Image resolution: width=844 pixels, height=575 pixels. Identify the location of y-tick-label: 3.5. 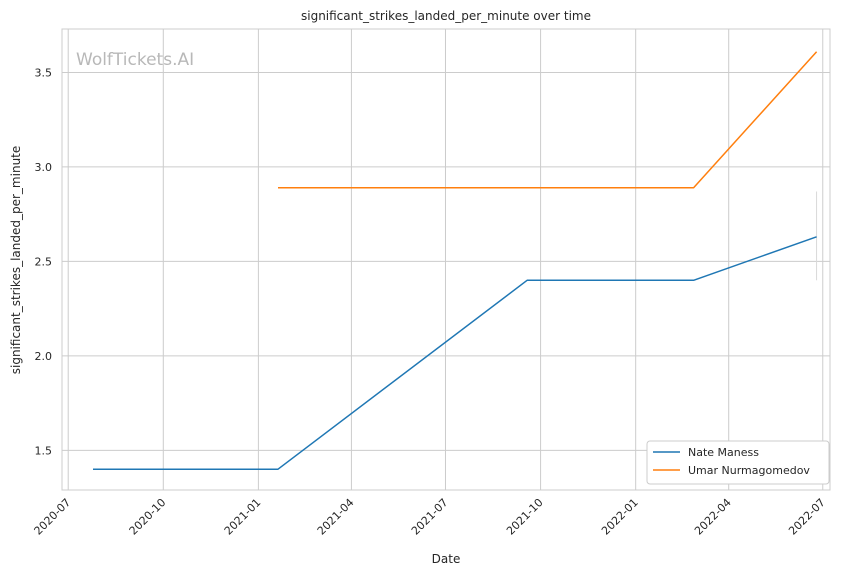
(44, 72).